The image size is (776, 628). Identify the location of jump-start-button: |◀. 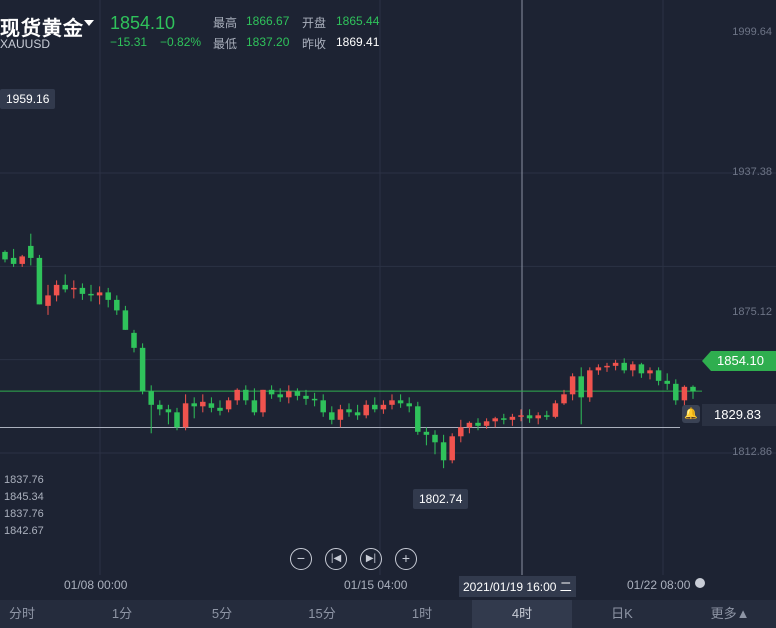
(336, 559).